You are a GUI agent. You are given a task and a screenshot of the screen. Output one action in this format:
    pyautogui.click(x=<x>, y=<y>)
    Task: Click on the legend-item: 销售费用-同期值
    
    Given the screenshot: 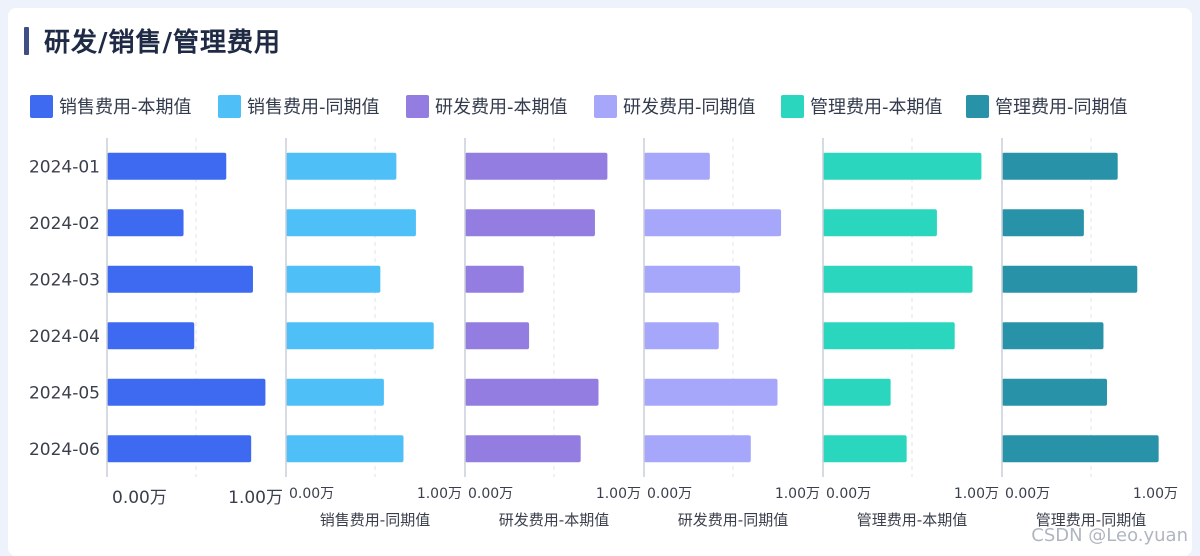 What is the action you would take?
    pyautogui.click(x=299, y=106)
    